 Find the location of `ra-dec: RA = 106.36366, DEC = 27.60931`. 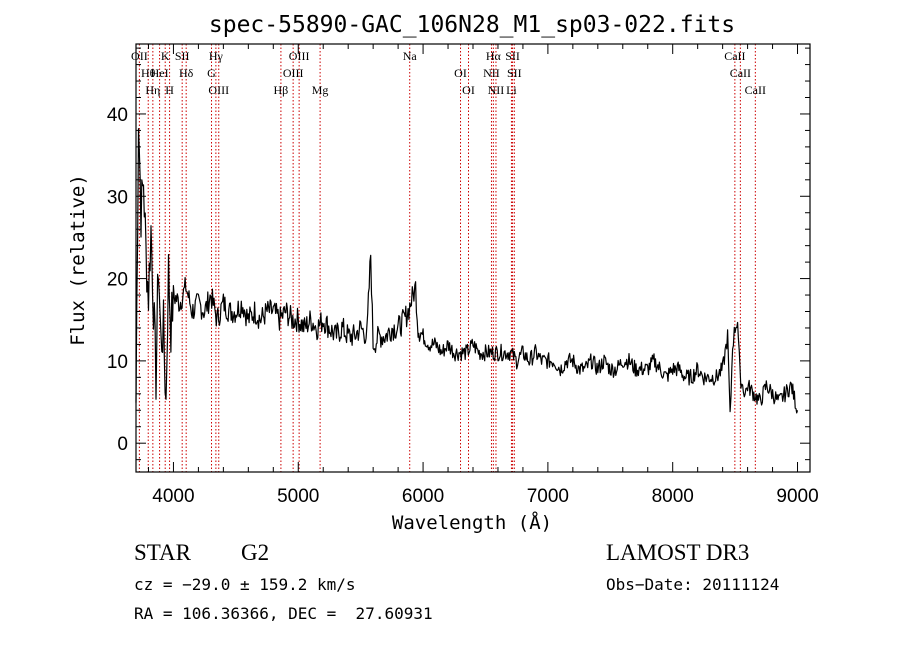

ra-dec: RA = 106.36366, DEC = 27.60931 is located at coordinates (283, 613).